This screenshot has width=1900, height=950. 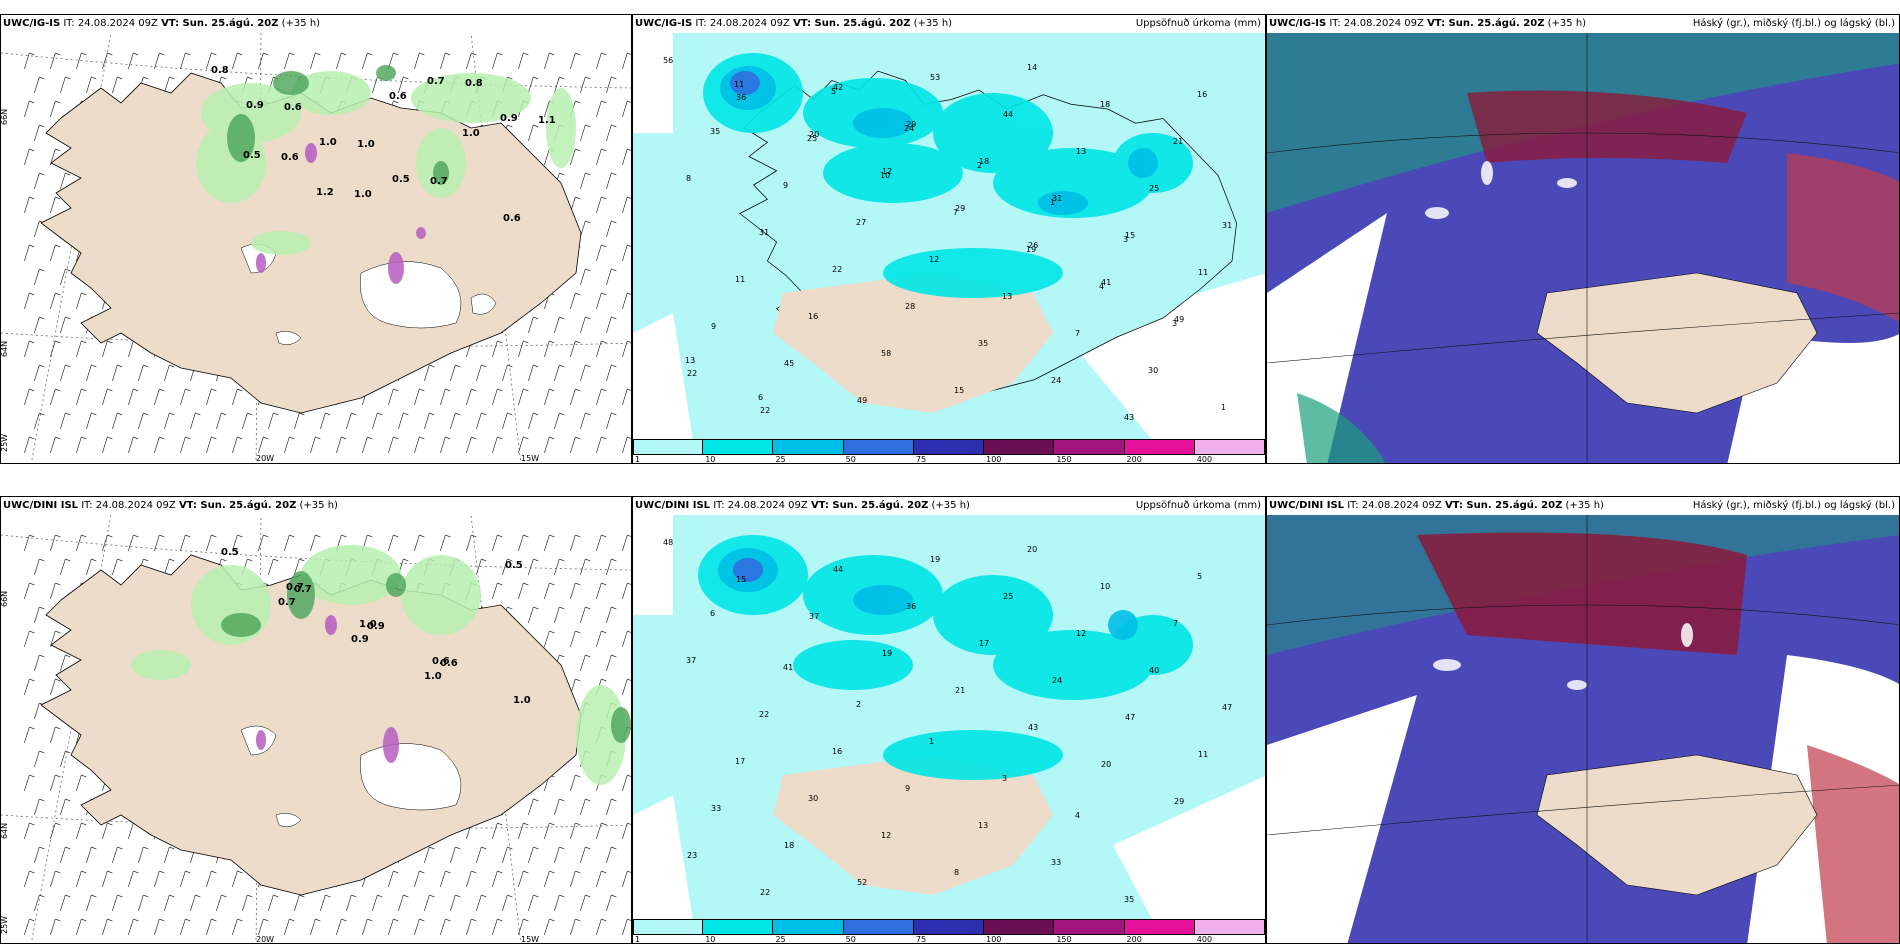 I want to click on value-label: 20, so click(x=1032, y=549).